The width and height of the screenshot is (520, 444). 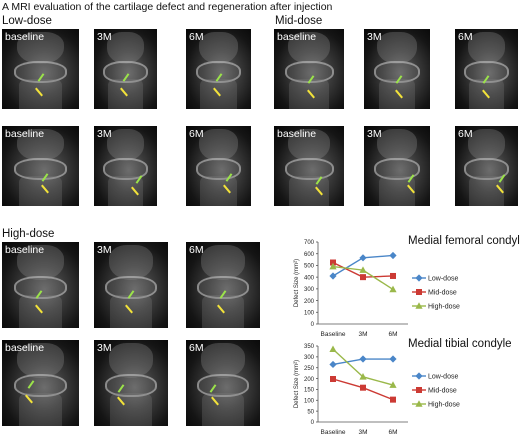 What do you see at coordinates (486, 166) in the screenshot?
I see `mri-mid-r2-6m: 6M` at bounding box center [486, 166].